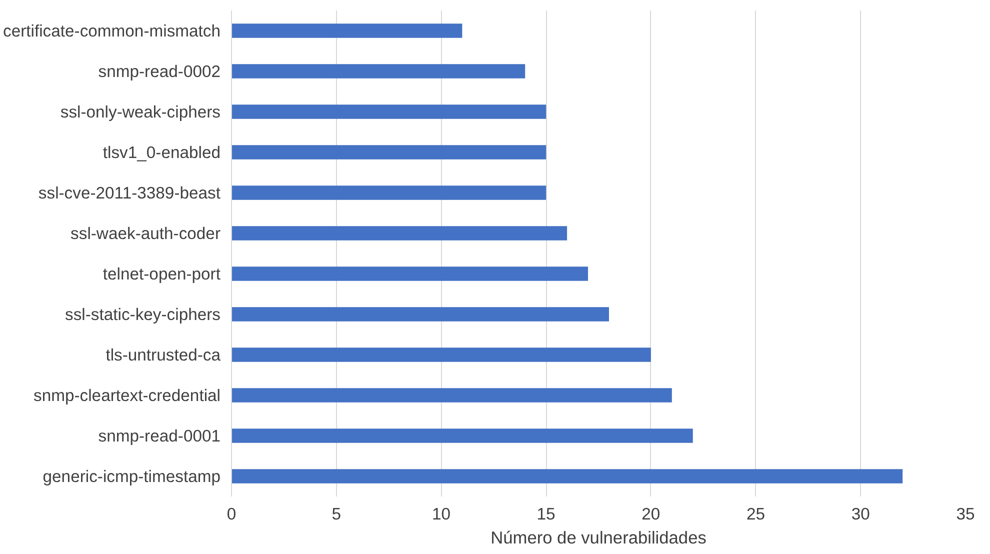 The height and width of the screenshot is (554, 990). What do you see at coordinates (546, 514) in the screenshot?
I see `x-tick-label: 15` at bounding box center [546, 514].